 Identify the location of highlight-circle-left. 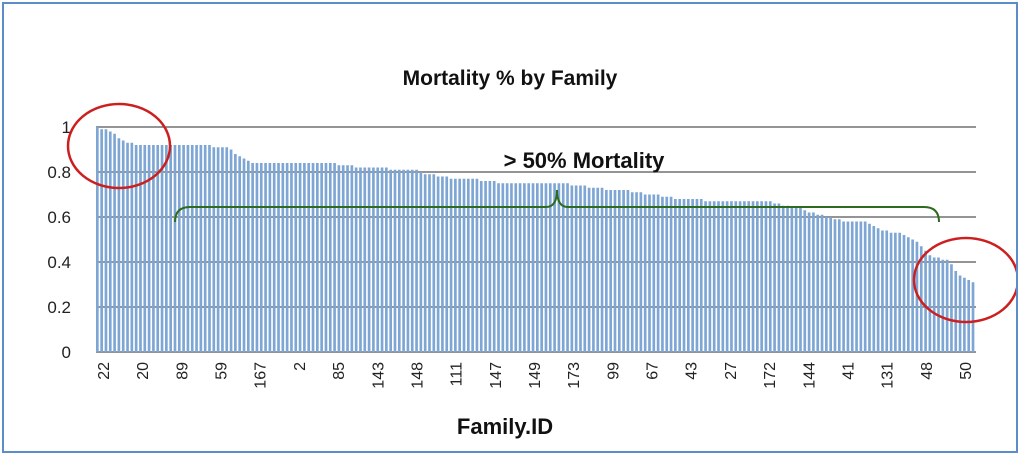
(119, 146).